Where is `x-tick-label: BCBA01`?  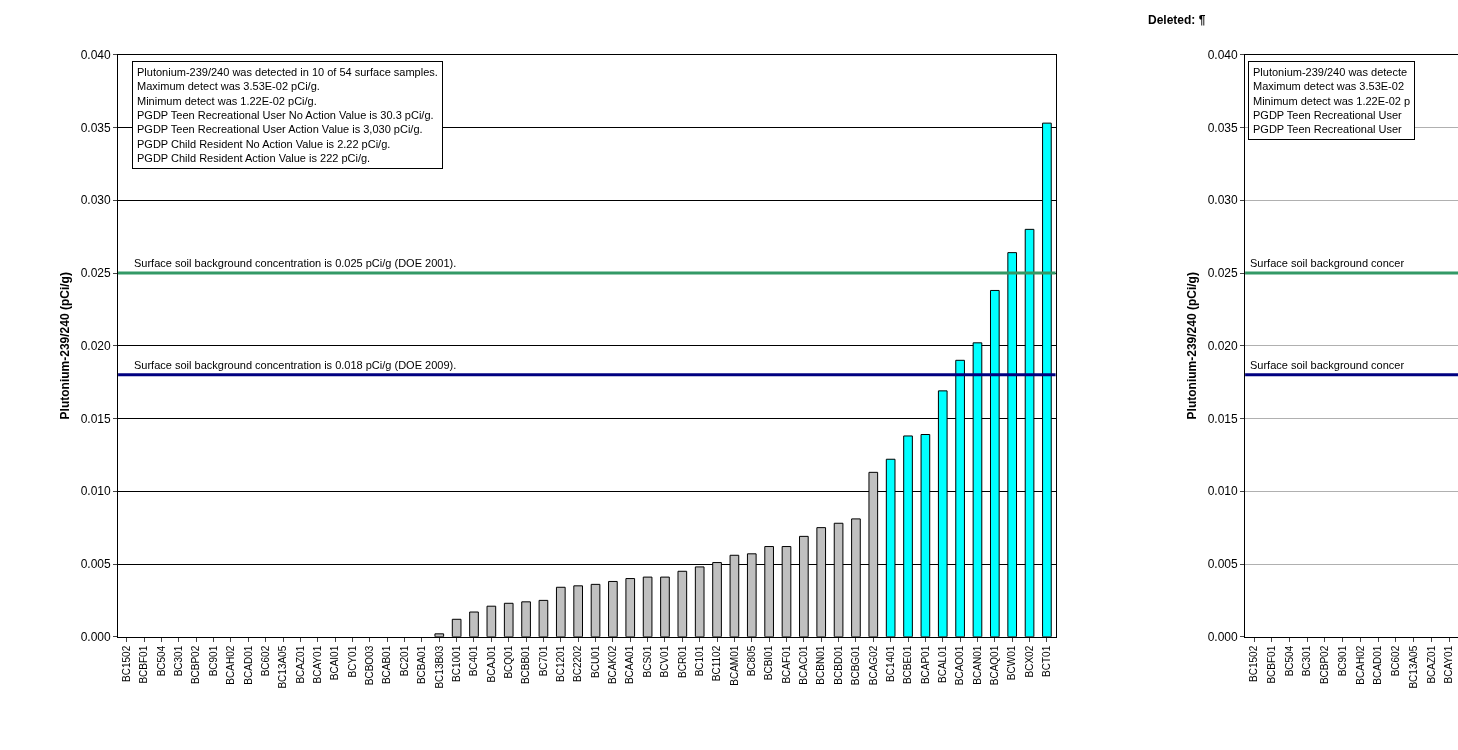 x-tick-label: BCBA01 is located at coordinates (422, 665).